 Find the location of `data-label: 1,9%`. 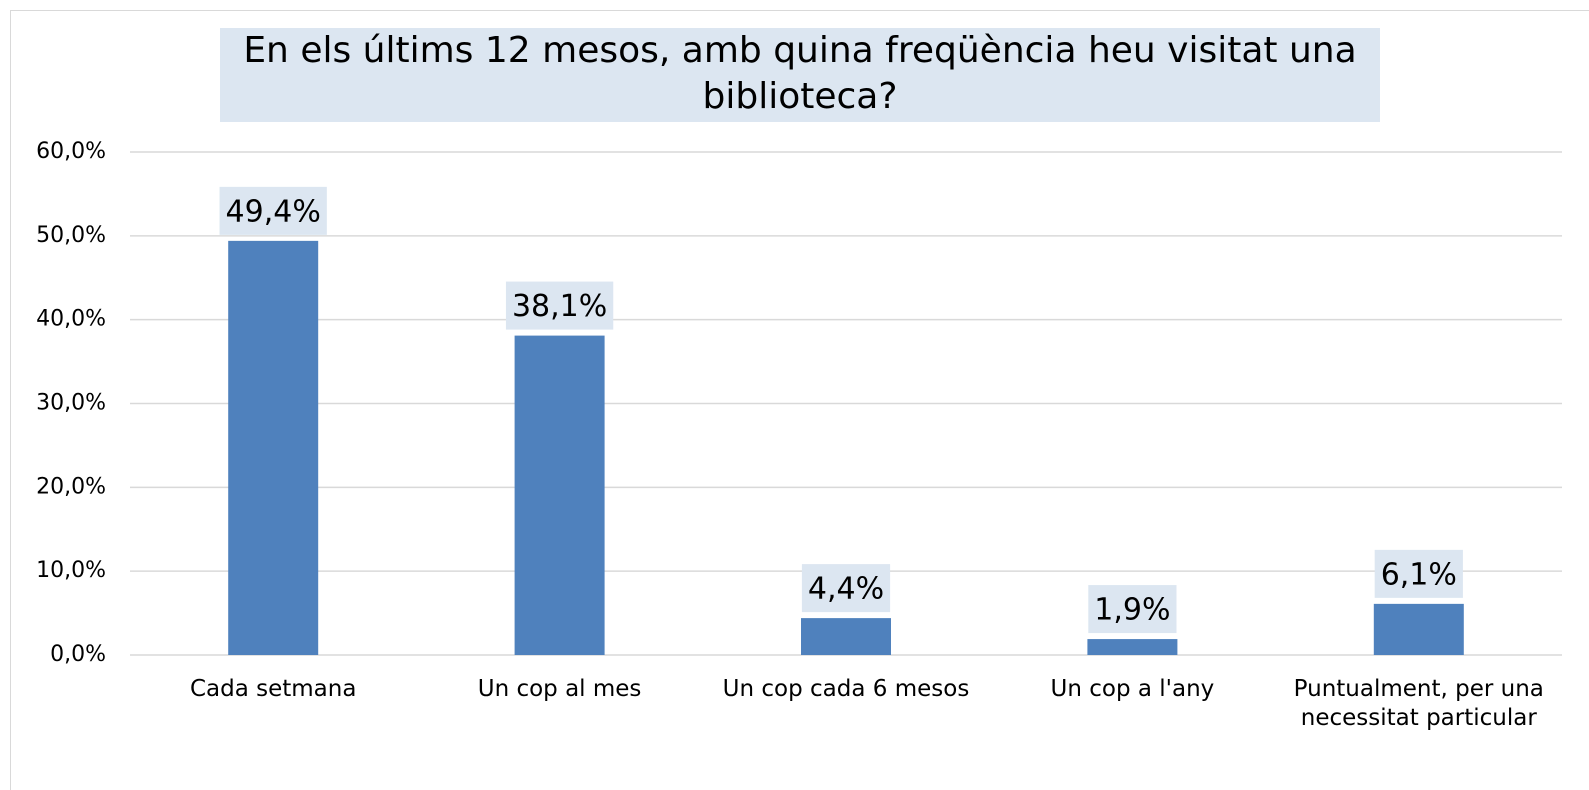

data-label: 1,9% is located at coordinates (1132, 610).